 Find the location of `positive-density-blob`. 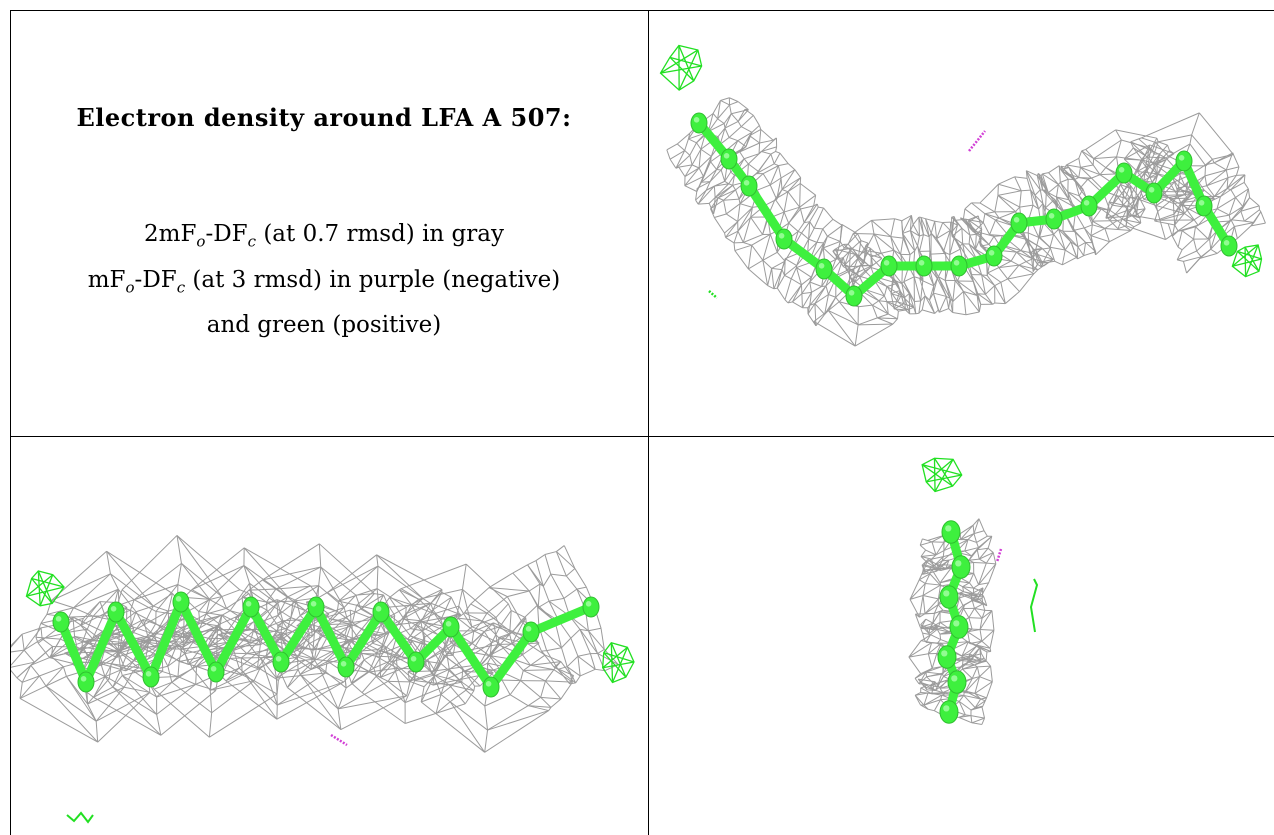

positive-density-blob is located at coordinates (681, 67).